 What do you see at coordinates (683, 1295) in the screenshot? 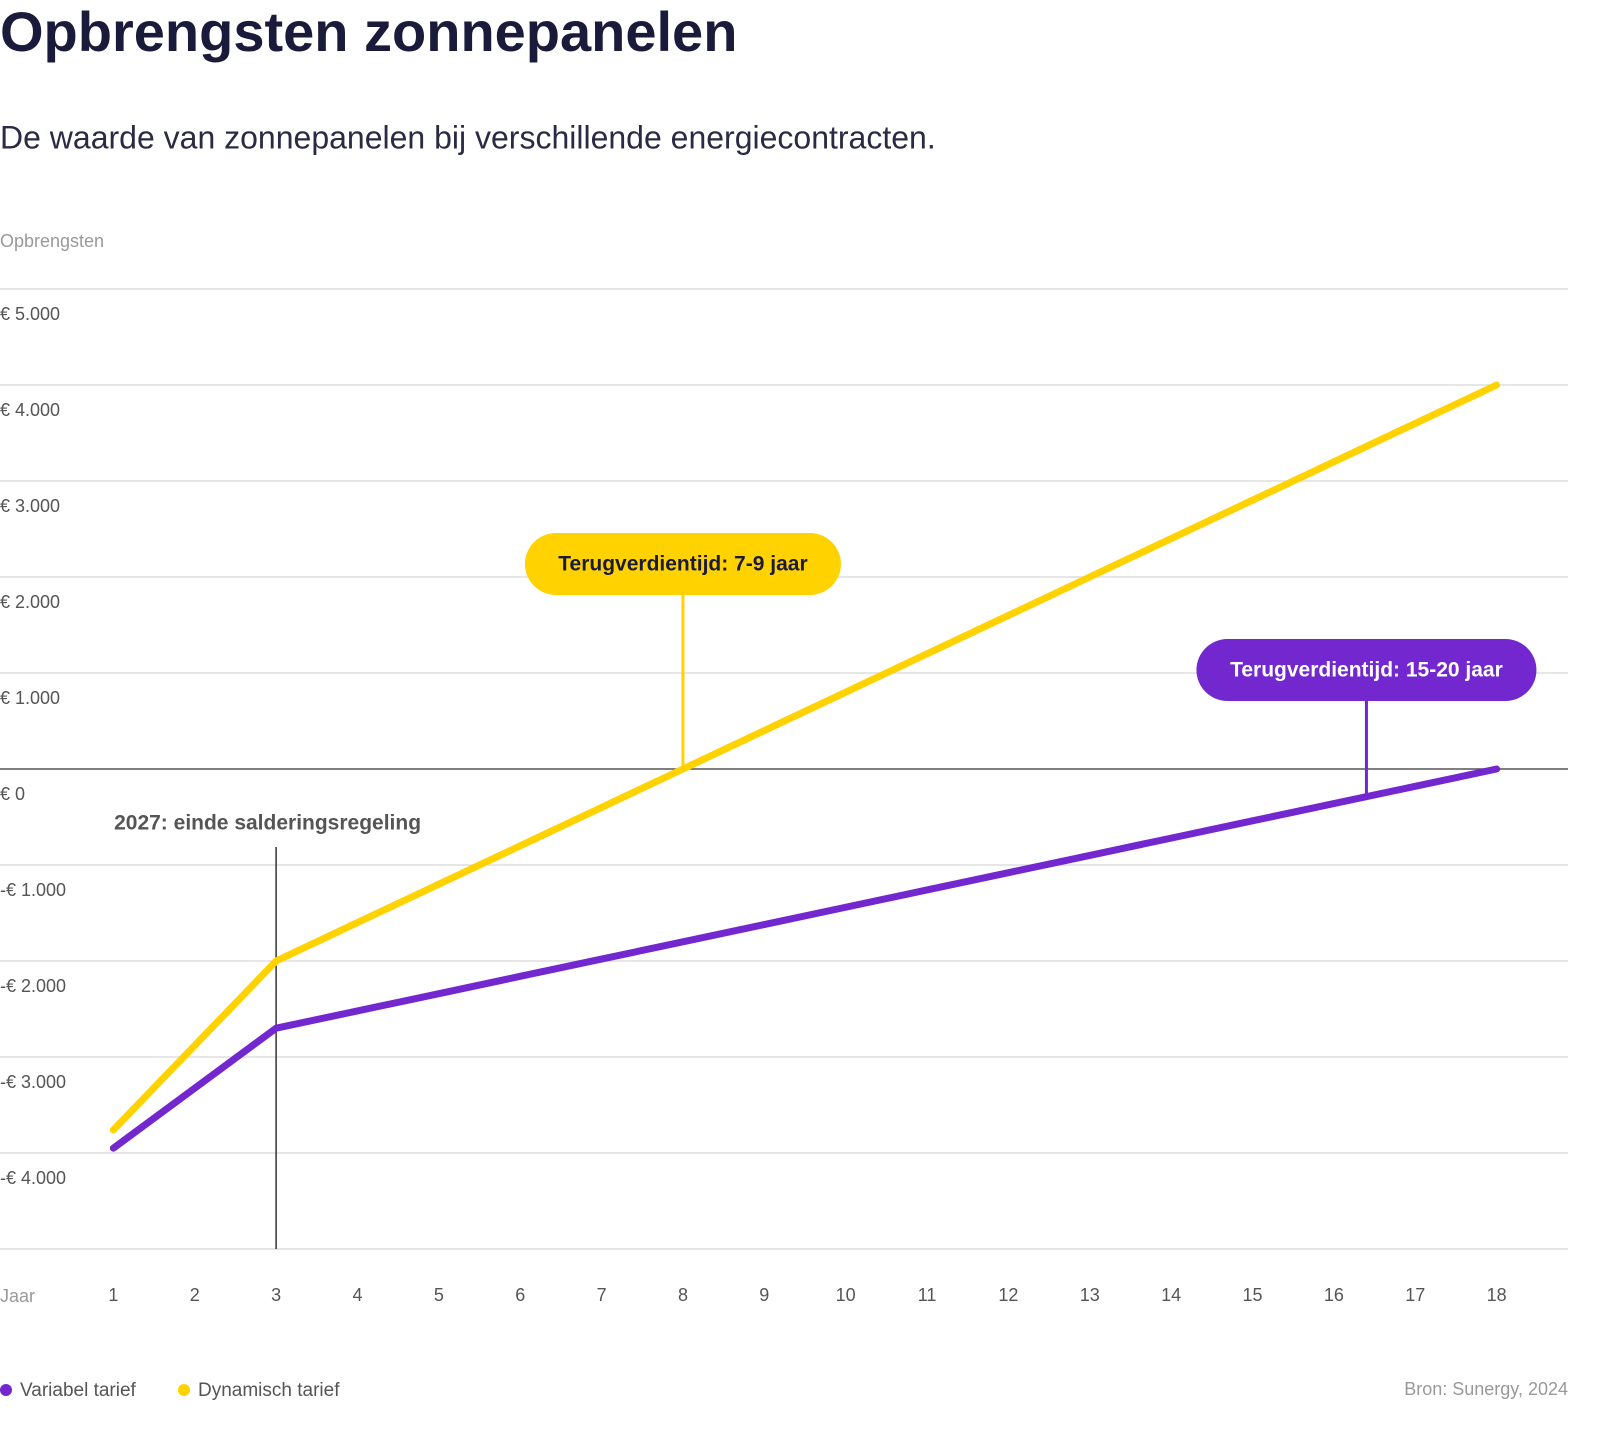
I see `x-tick-label: 8` at bounding box center [683, 1295].